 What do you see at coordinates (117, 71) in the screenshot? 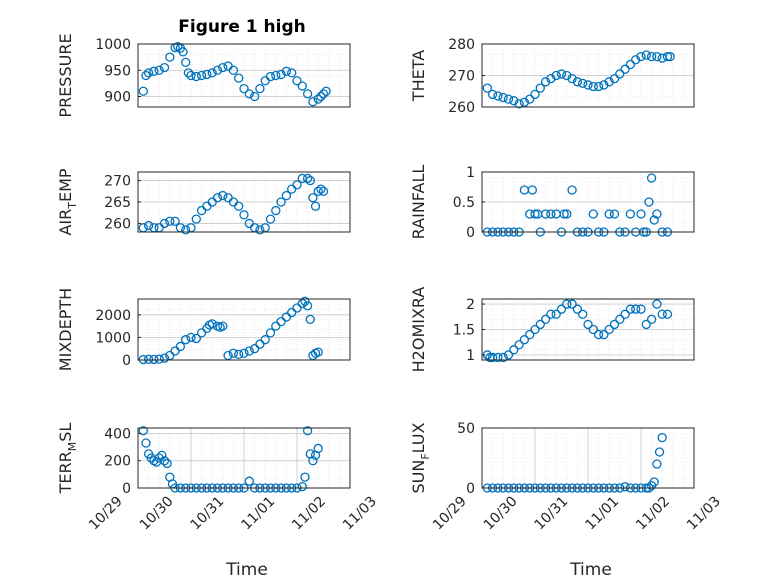
I see `y-tick-label: 950` at bounding box center [117, 71].